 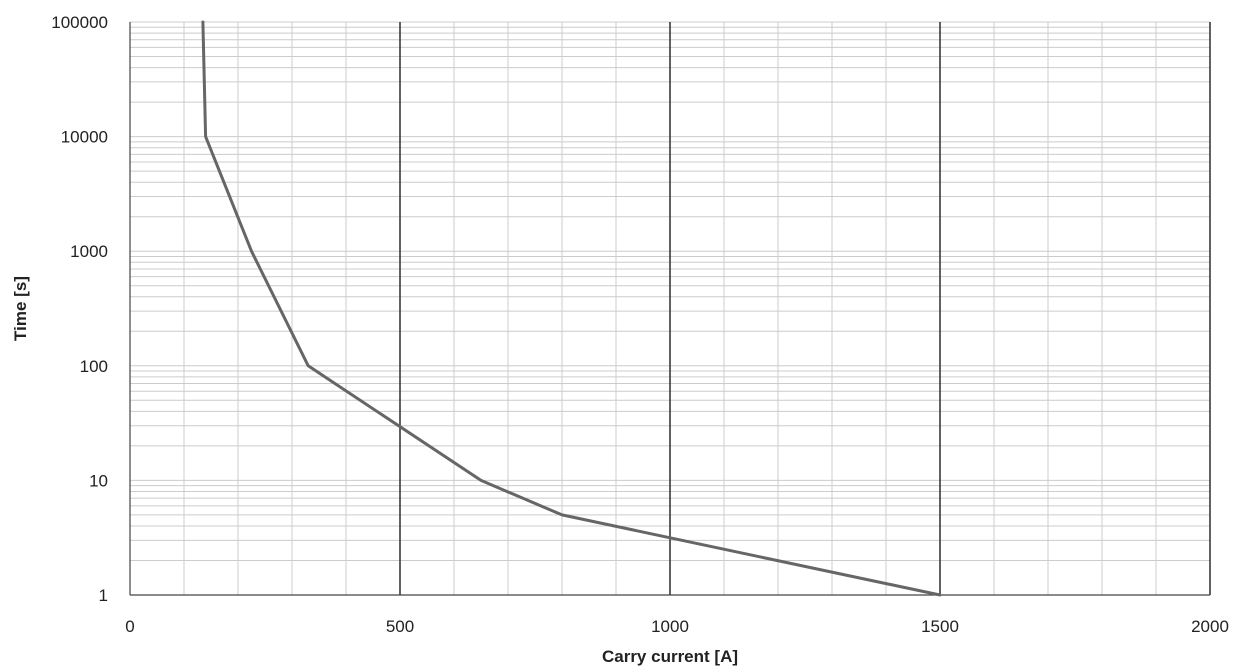 I want to click on y-tick-label: 100, so click(x=94, y=366).